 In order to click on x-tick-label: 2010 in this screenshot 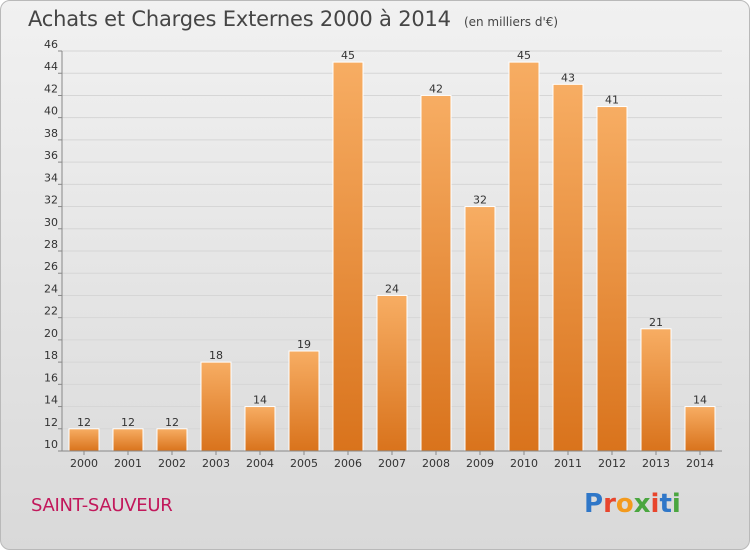, I will do `click(524, 463)`.